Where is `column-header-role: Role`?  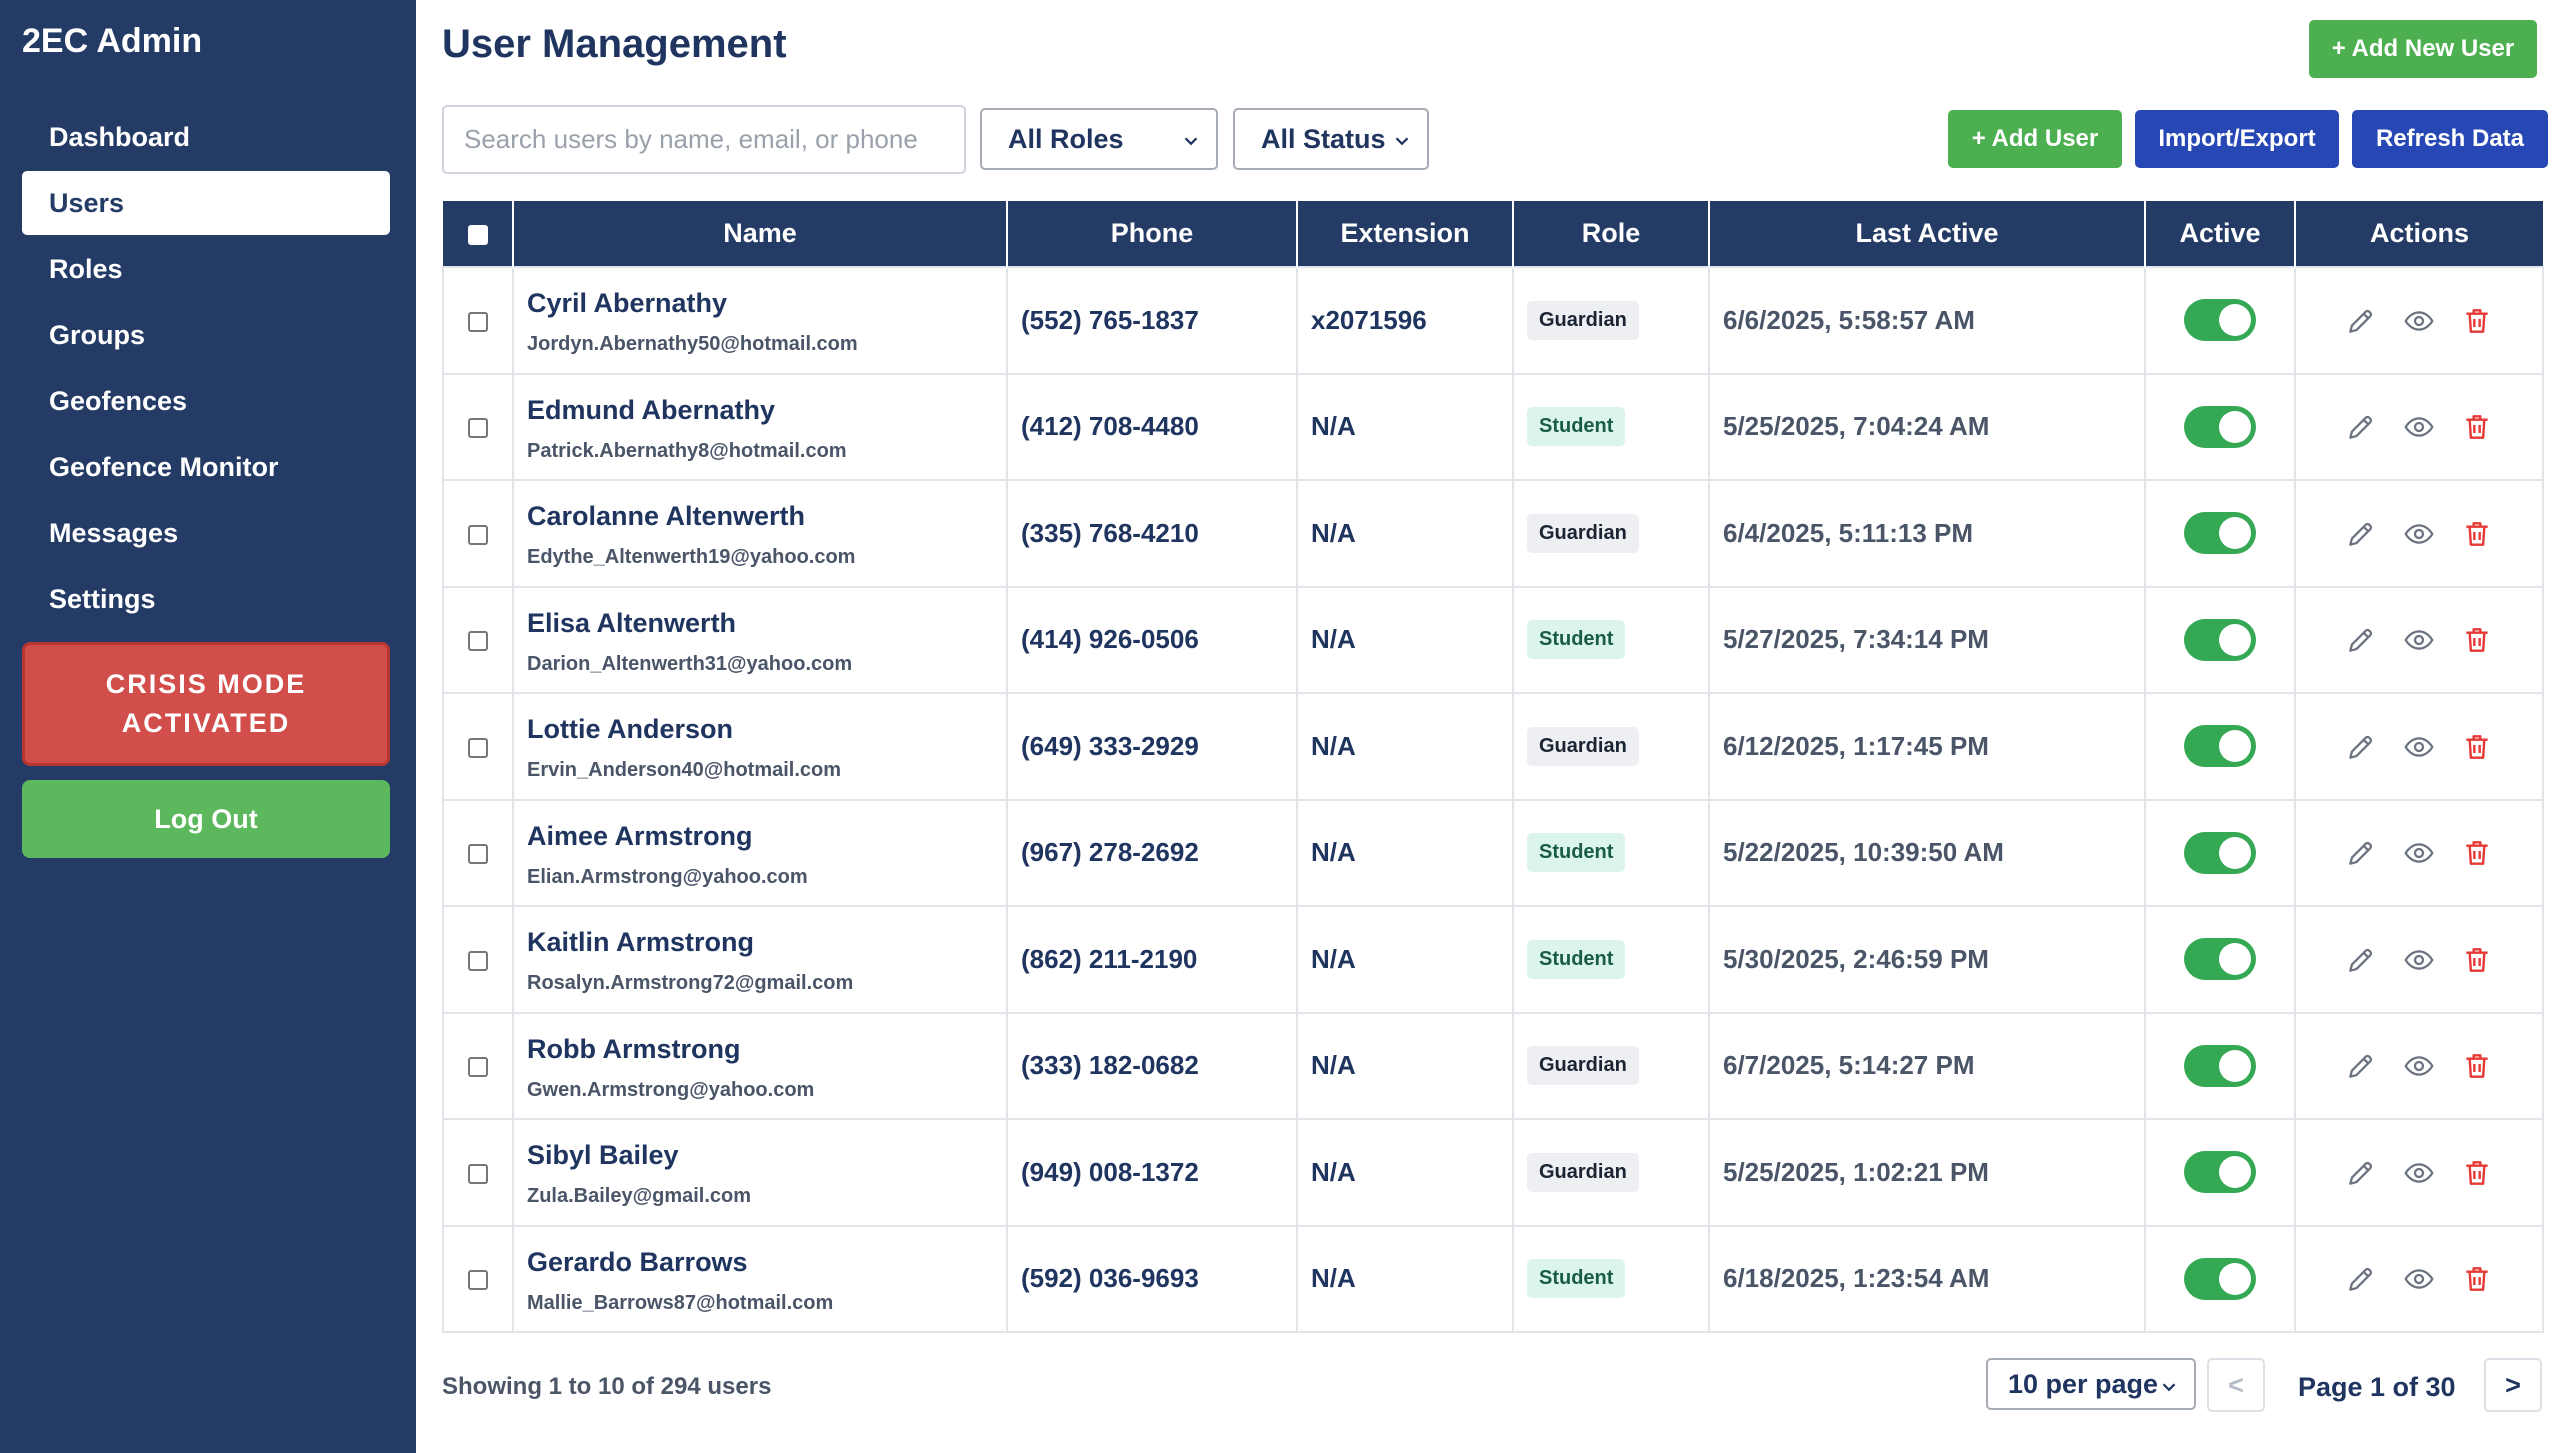
column-header-role: Role is located at coordinates (1611, 234).